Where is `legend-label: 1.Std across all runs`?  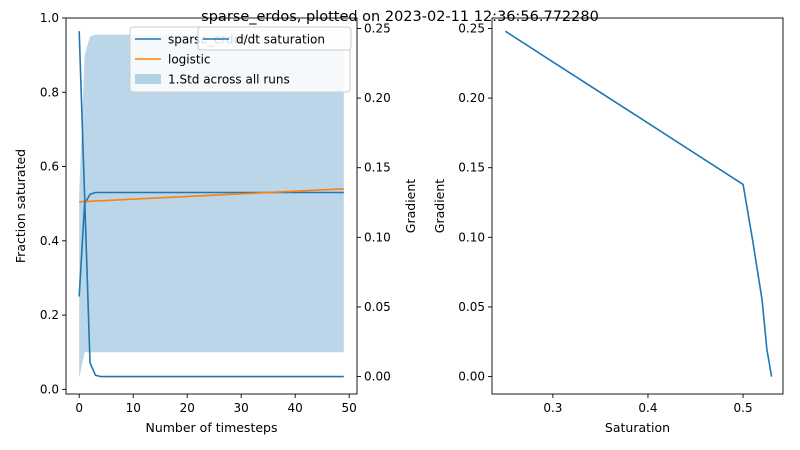
legend-label: 1.Std across all runs is located at coordinates (229, 80).